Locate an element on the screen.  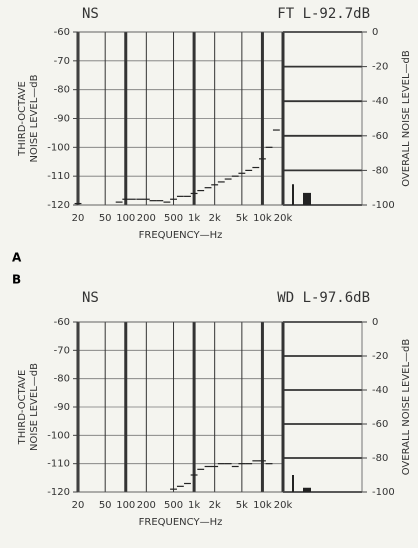
title-right: FT L-92.7dB is located at coordinates (323, 14).